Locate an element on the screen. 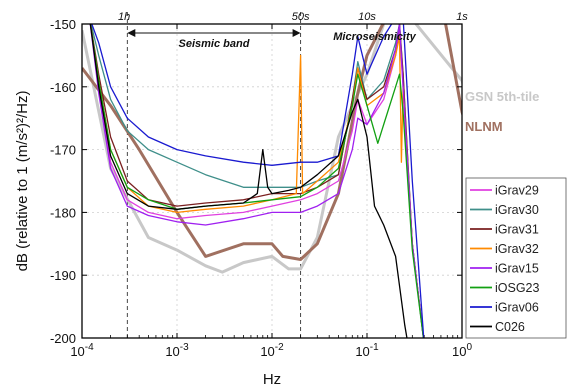  legend-label: iGrav30 is located at coordinates (517, 210).